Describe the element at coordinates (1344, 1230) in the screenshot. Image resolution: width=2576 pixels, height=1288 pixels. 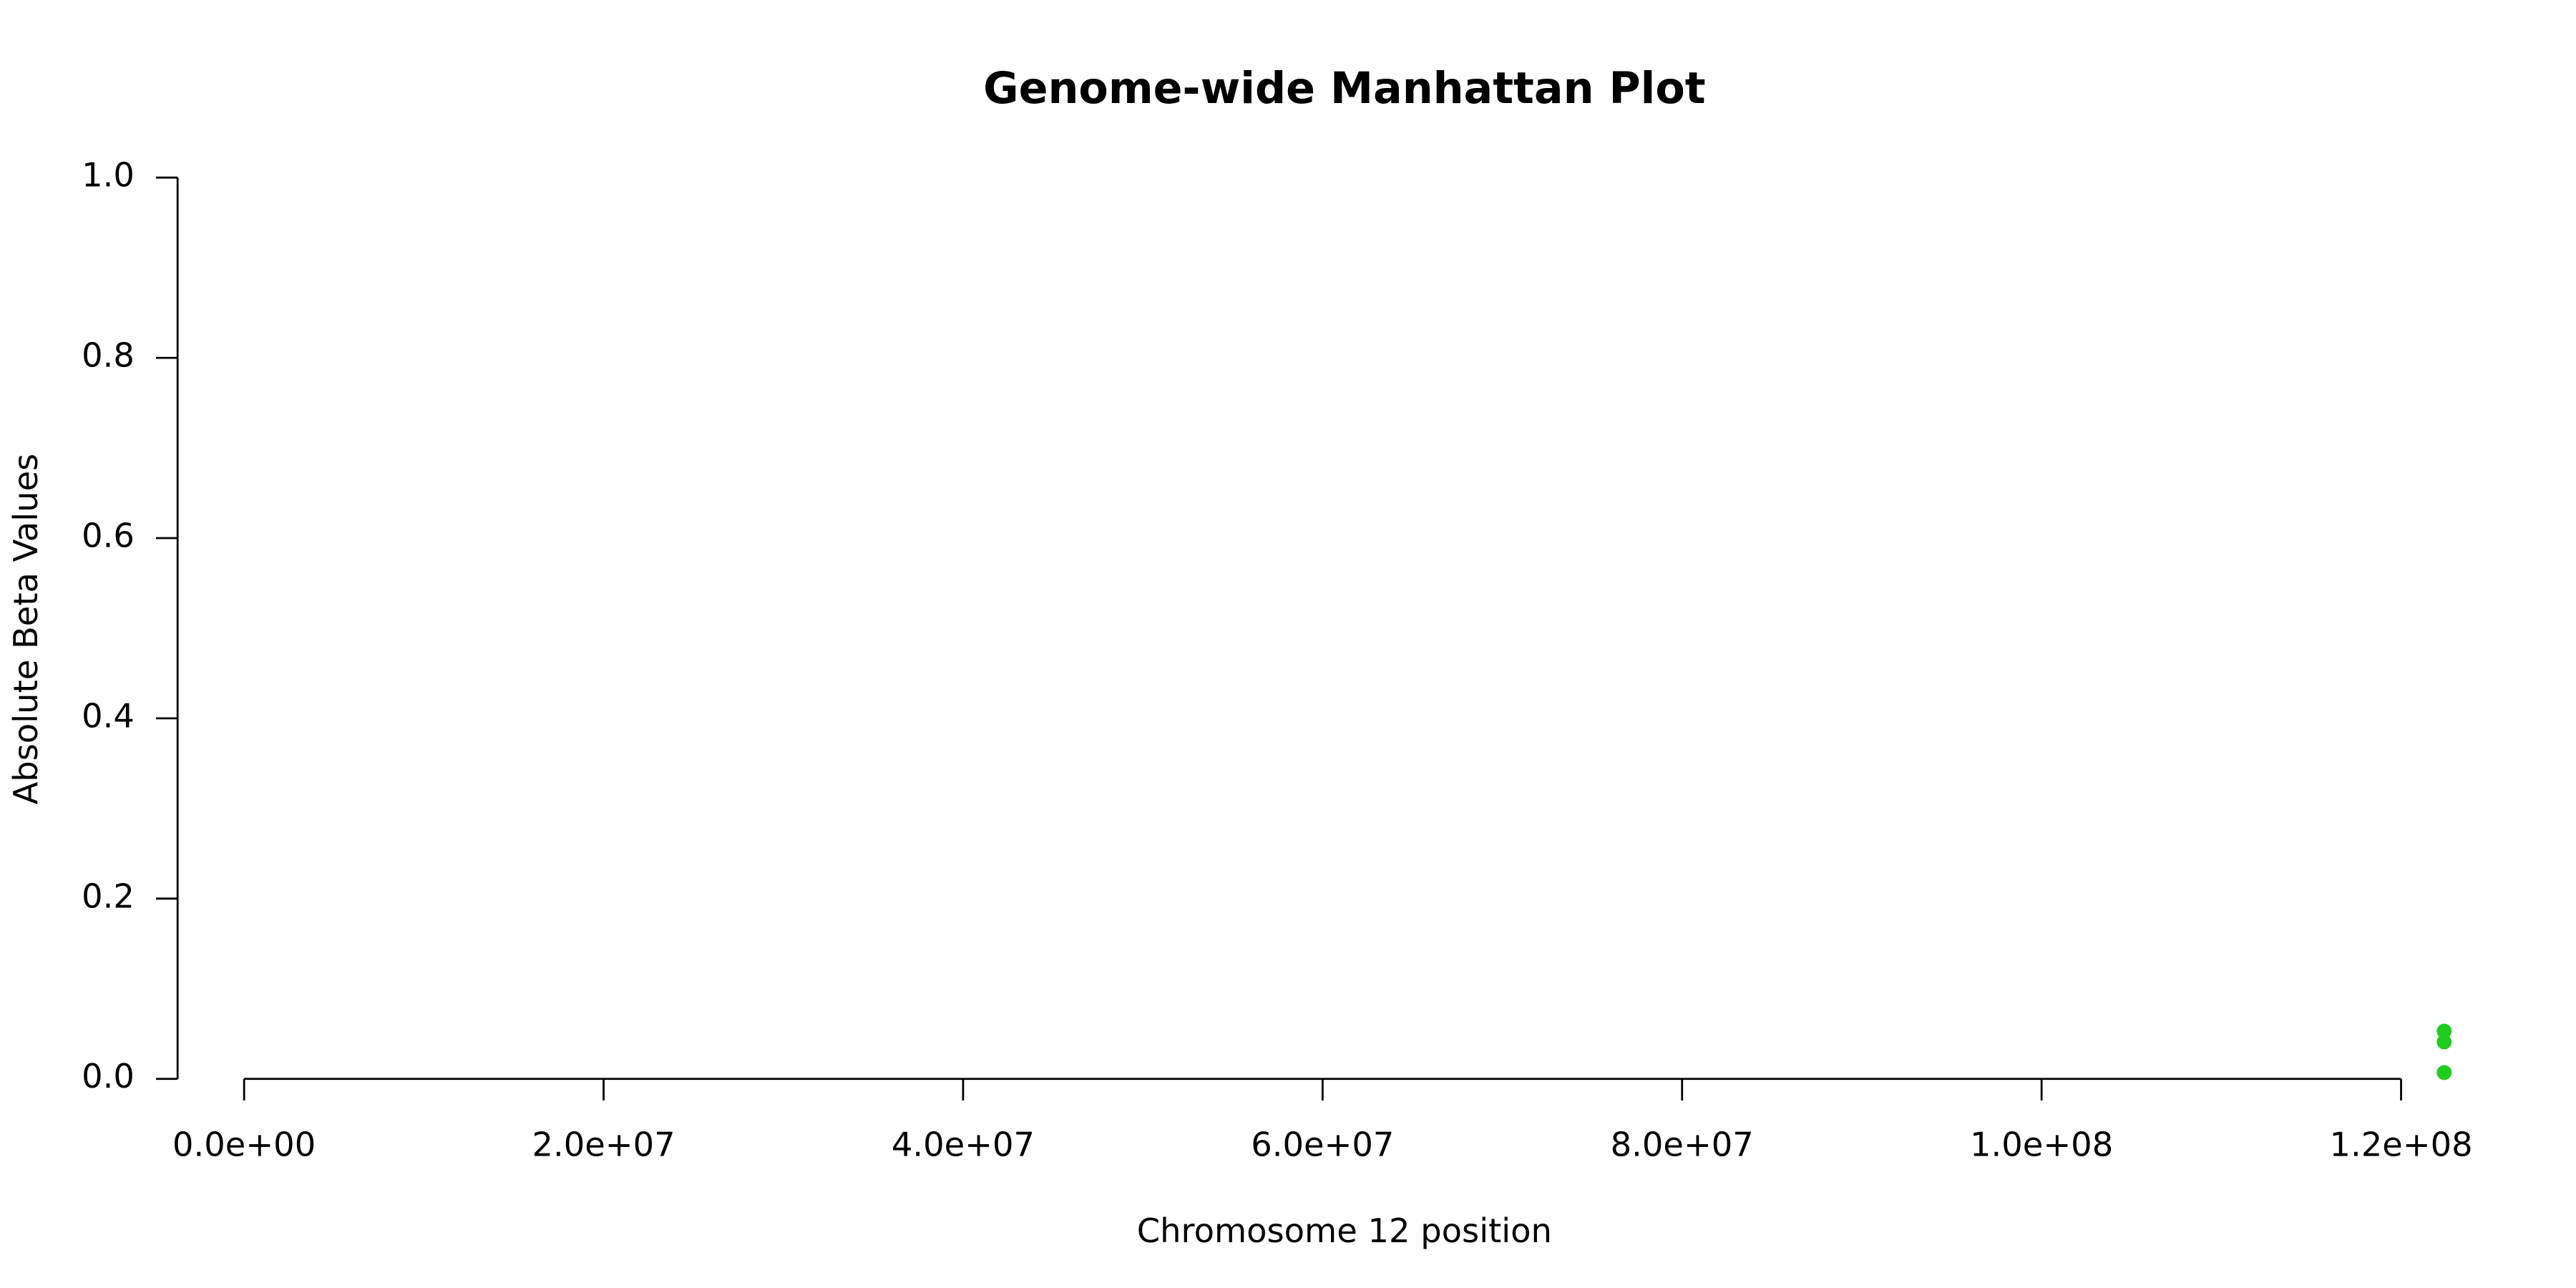
I see `x-axis-label: Chromosome 12 position` at that location.